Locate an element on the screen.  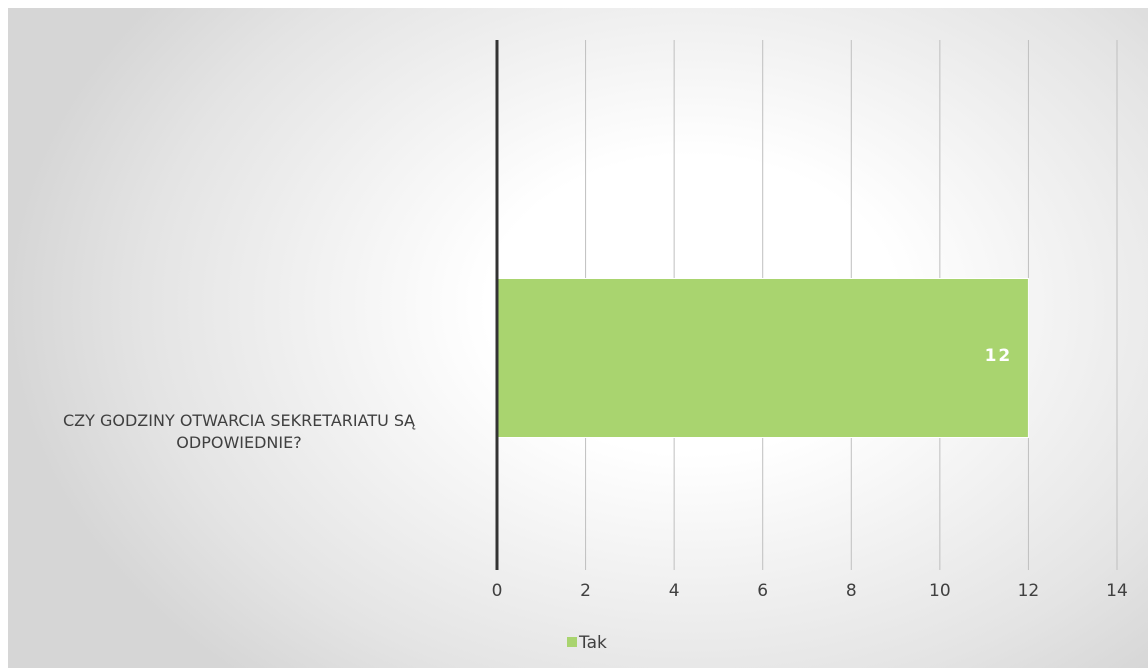
x-tick-label: 12 is located at coordinates (1029, 591).